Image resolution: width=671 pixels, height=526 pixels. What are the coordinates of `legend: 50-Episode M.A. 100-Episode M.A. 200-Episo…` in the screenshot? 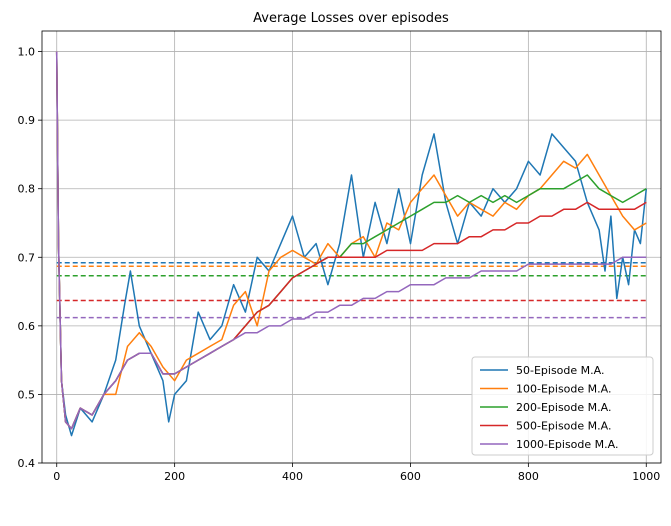 It's located at (562, 406).